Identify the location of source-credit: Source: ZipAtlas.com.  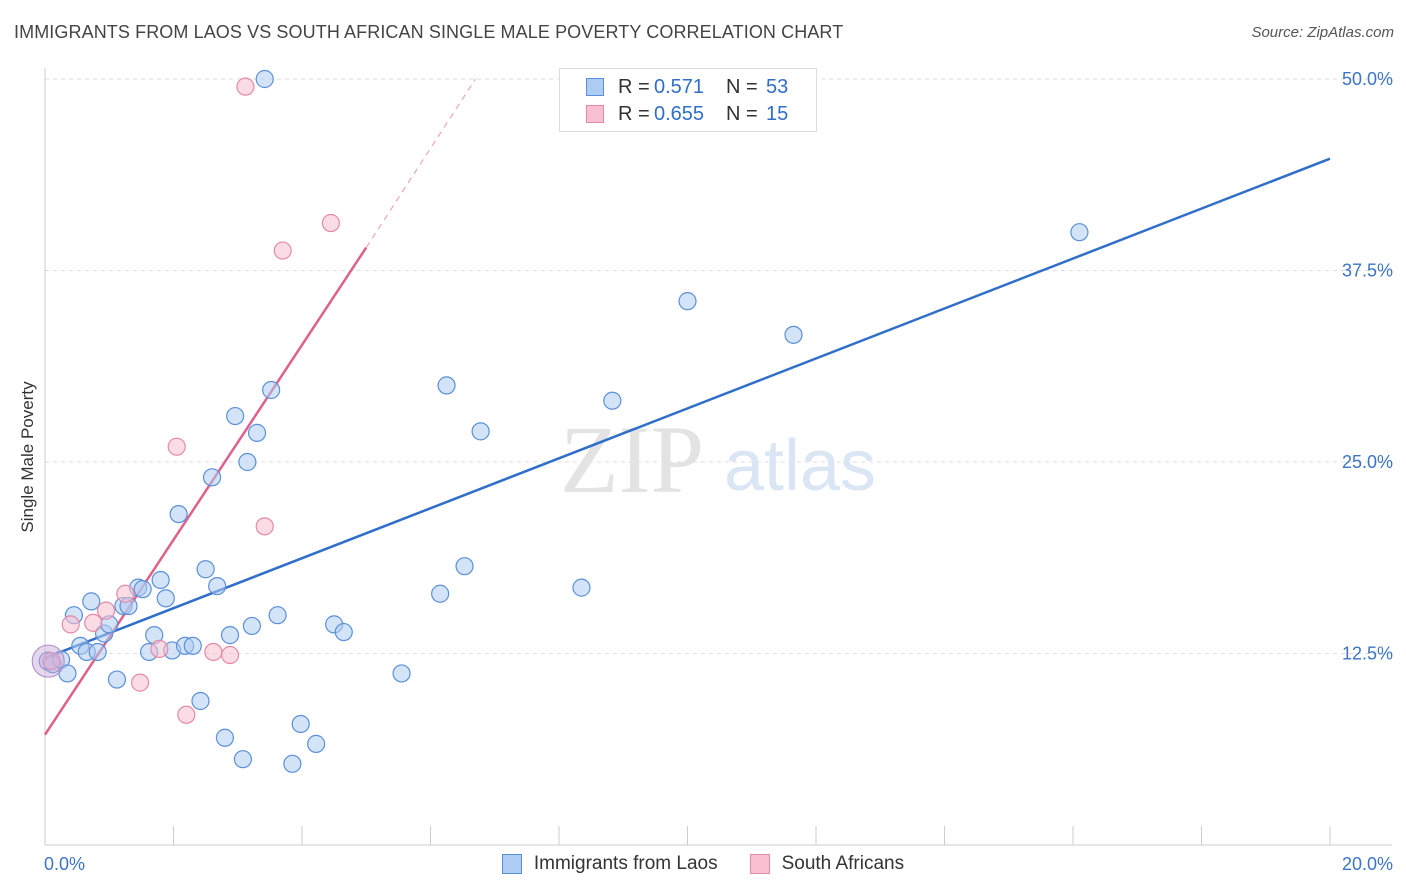
(1322, 32).